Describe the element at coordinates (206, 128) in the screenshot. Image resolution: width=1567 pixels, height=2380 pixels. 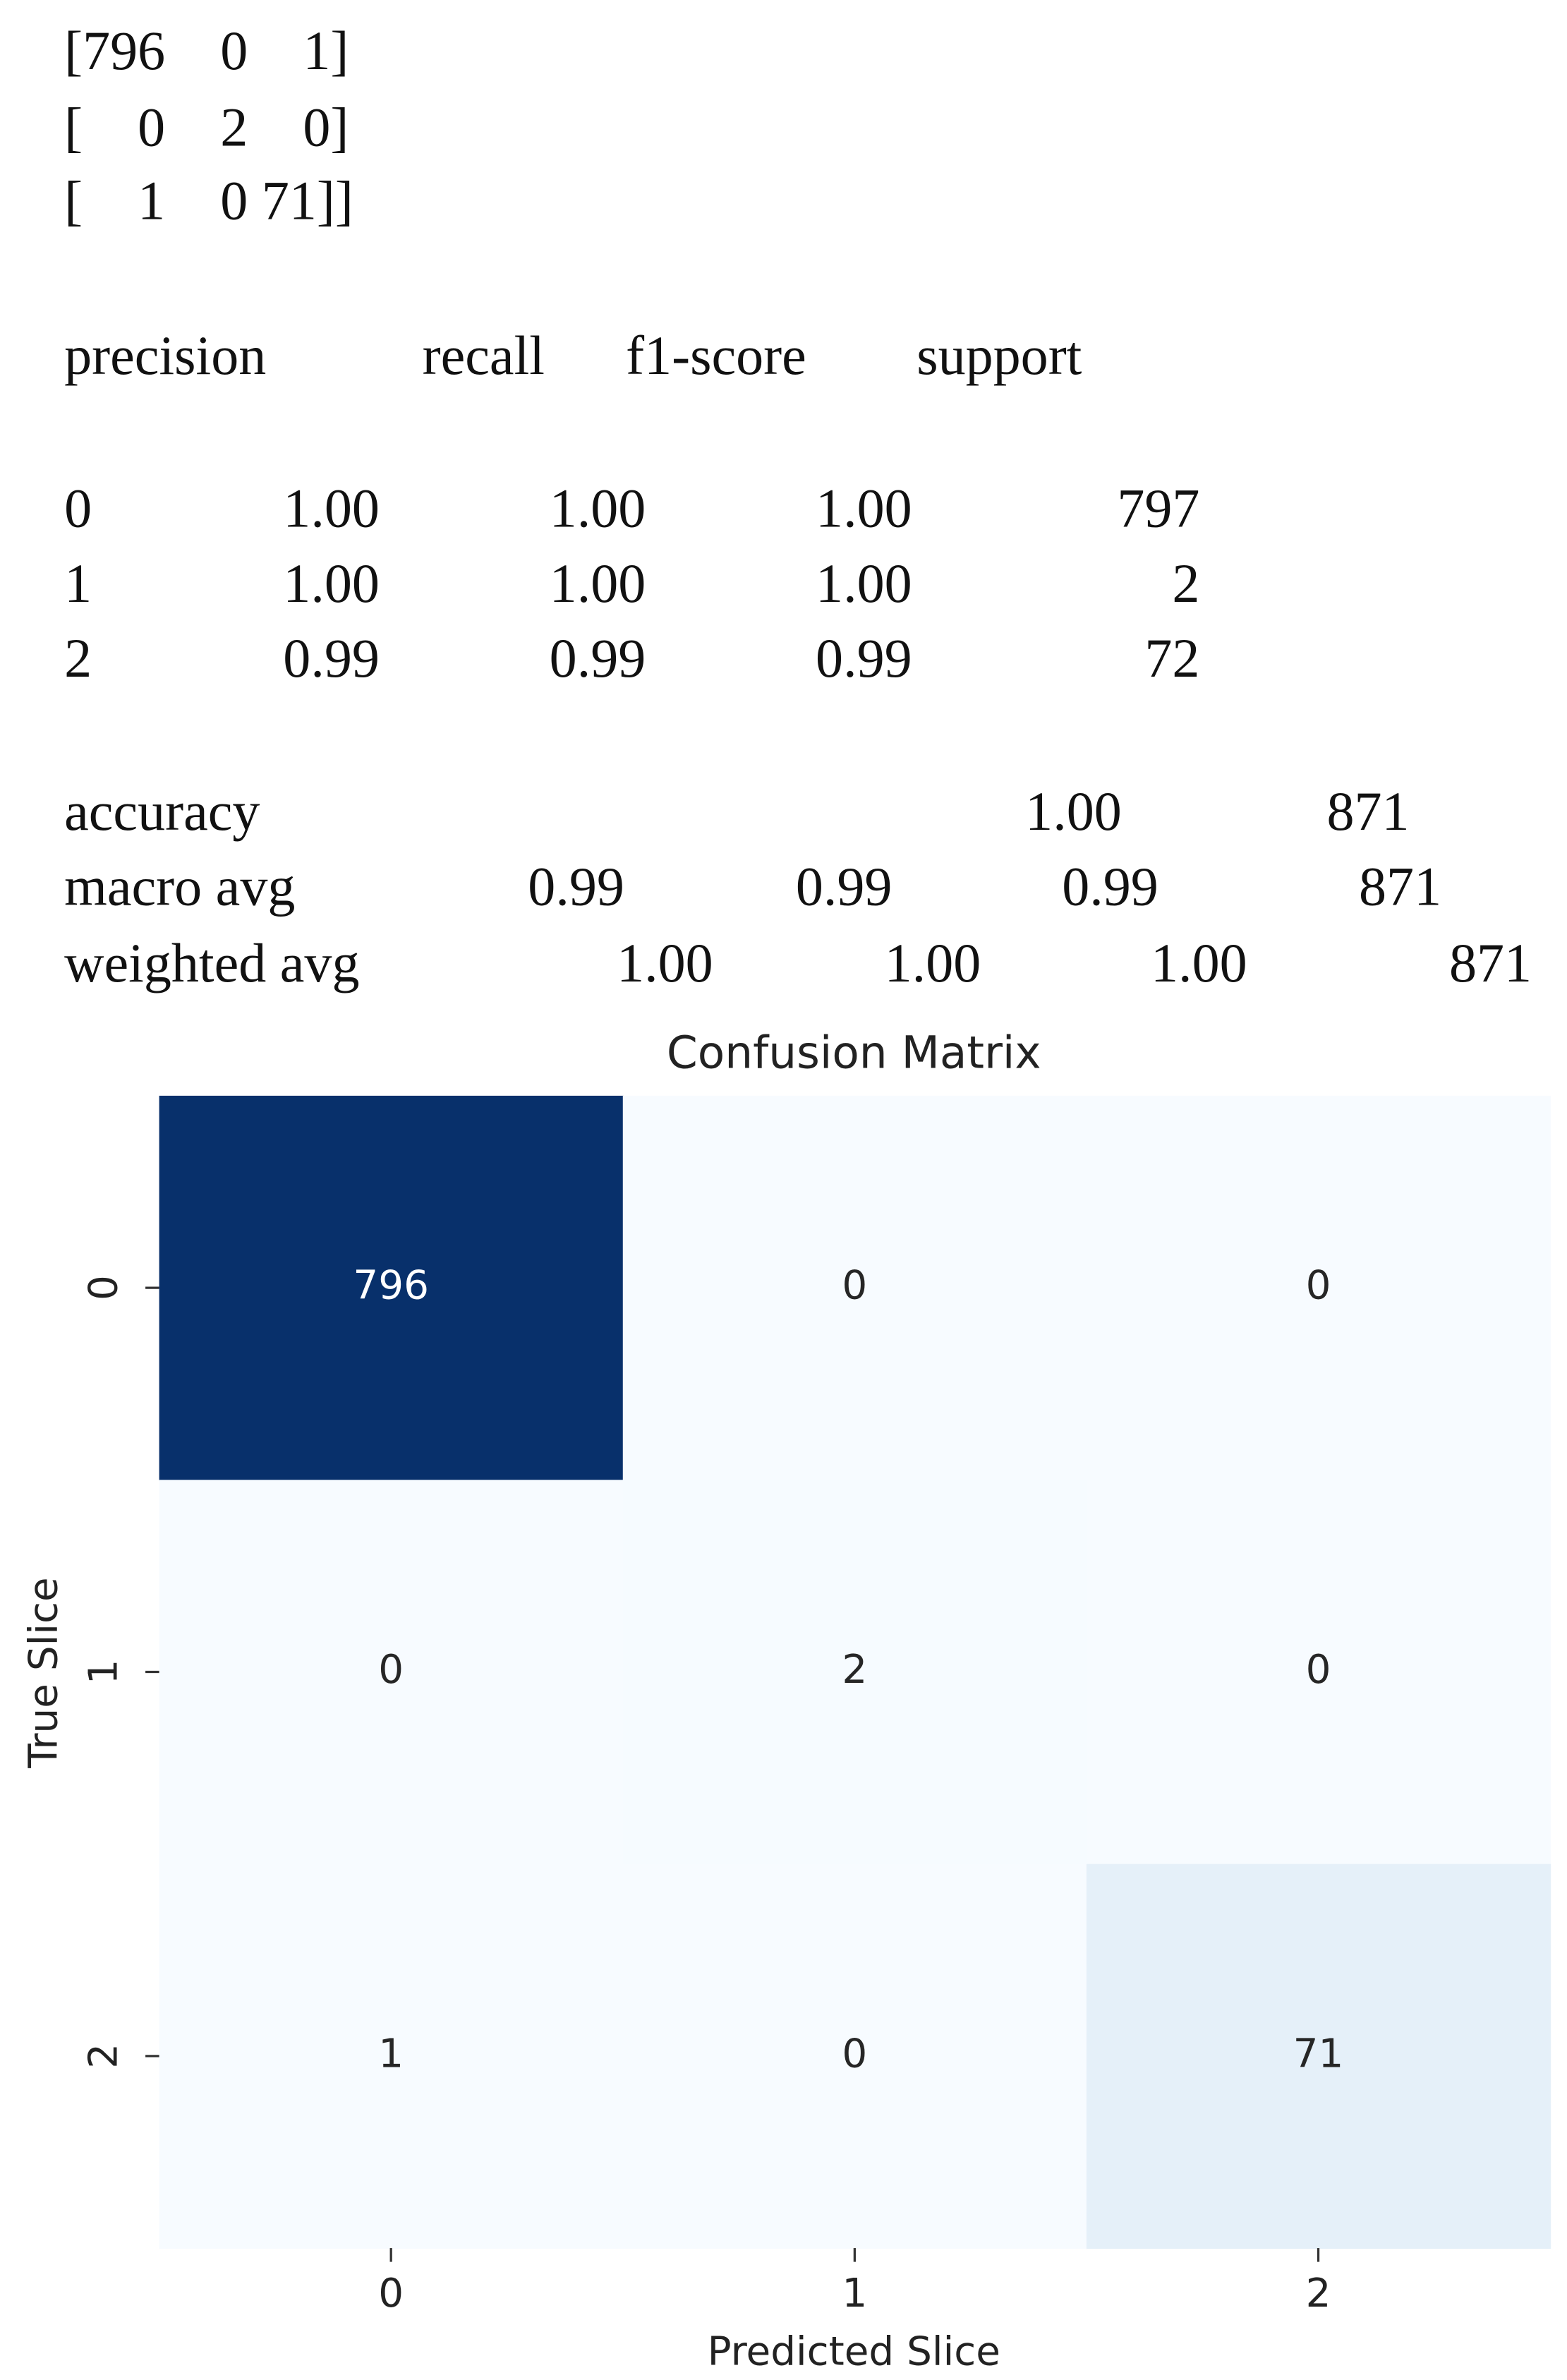
I see `matrix-line: [ 0 2 0]` at that location.